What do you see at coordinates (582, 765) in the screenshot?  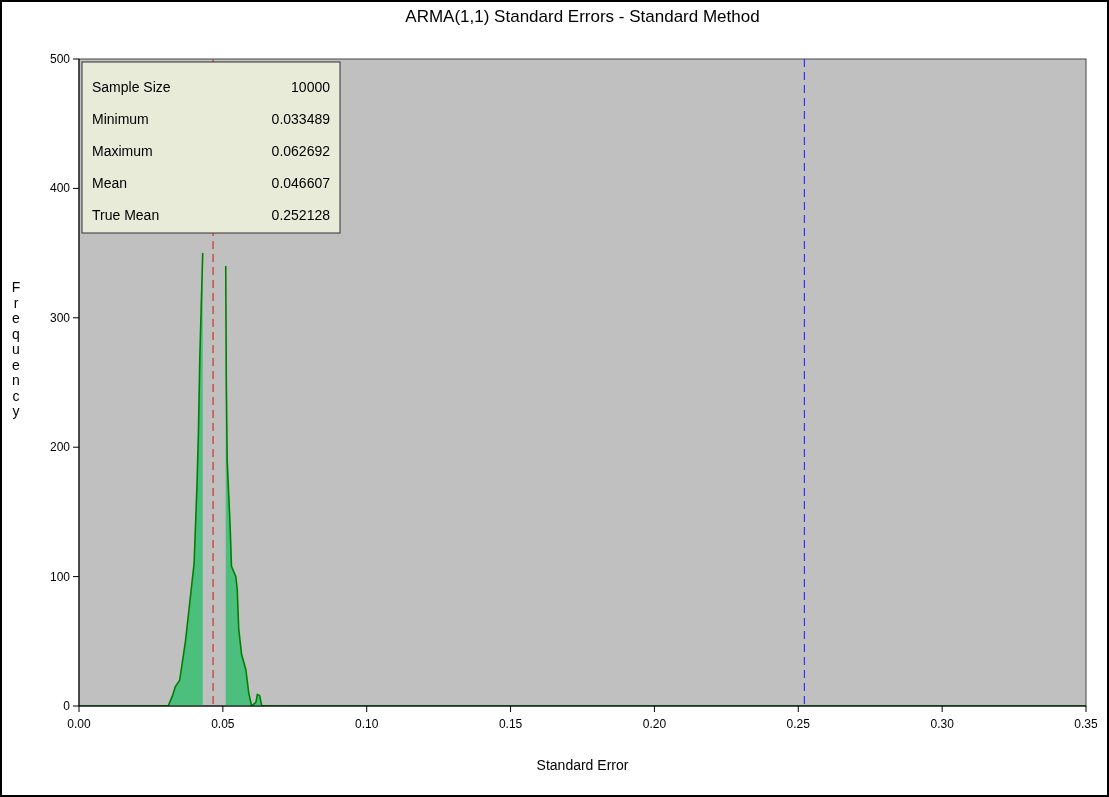 I see `x-axis-title: Standard Error` at bounding box center [582, 765].